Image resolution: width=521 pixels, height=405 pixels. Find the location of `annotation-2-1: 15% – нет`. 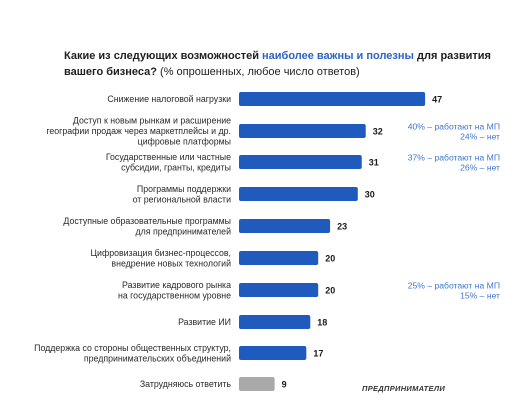

annotation-2-1: 15% – нет is located at coordinates (480, 296).